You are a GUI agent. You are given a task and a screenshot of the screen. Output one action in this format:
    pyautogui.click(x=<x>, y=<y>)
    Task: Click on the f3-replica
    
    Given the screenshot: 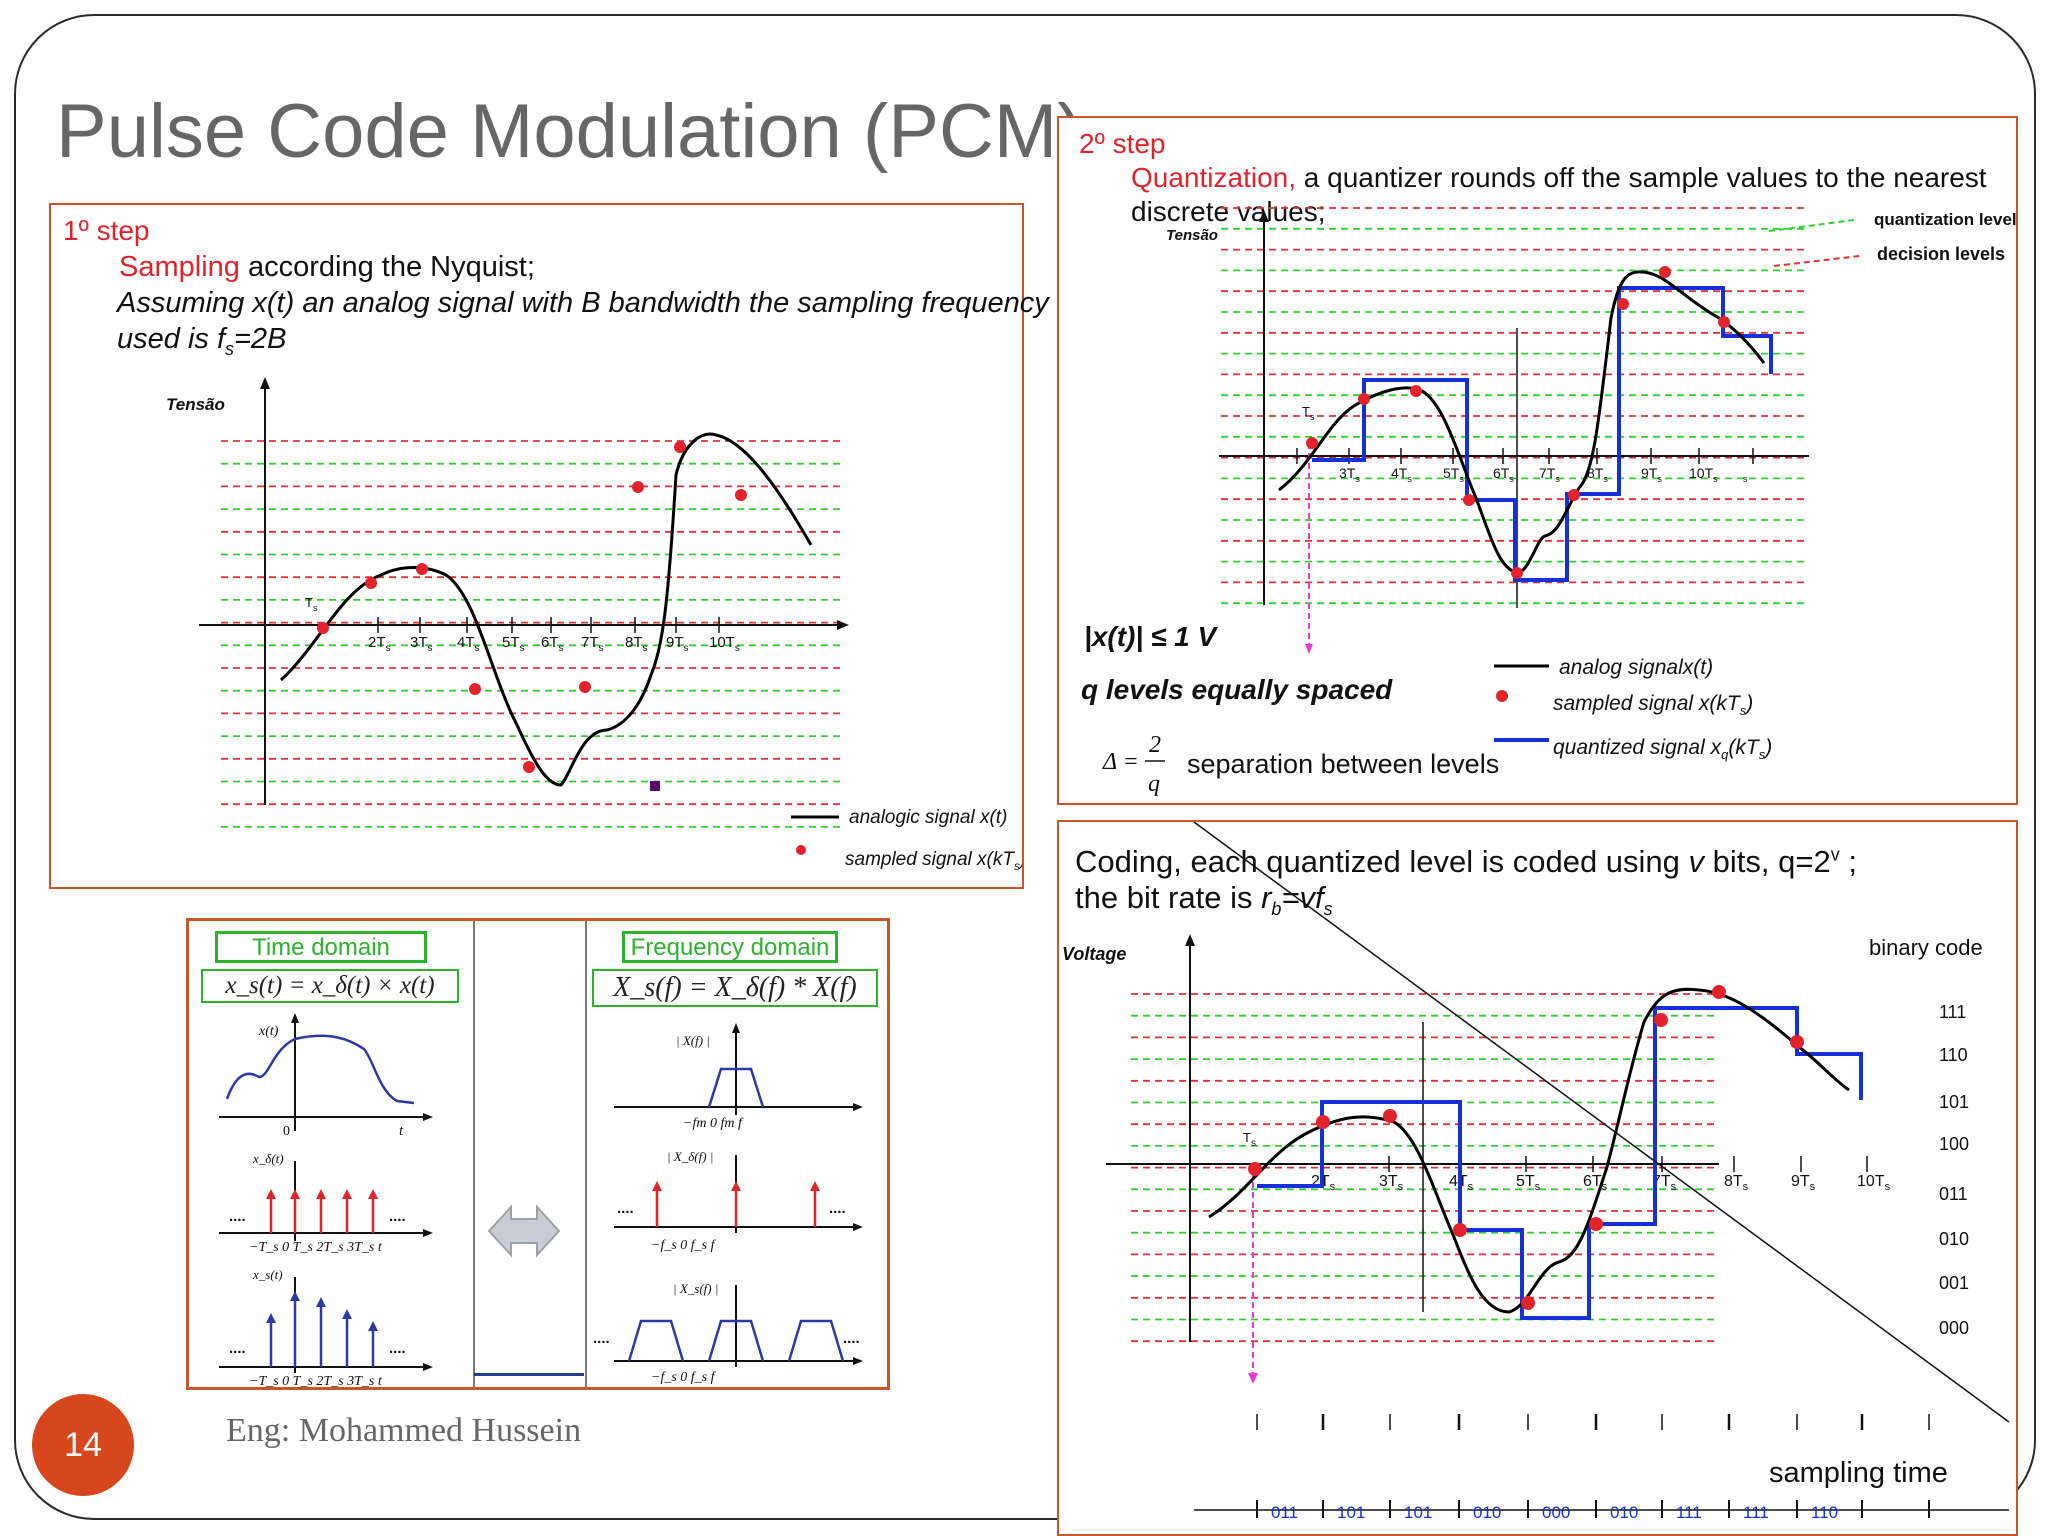 What is the action you would take?
    pyautogui.click(x=656, y=1340)
    